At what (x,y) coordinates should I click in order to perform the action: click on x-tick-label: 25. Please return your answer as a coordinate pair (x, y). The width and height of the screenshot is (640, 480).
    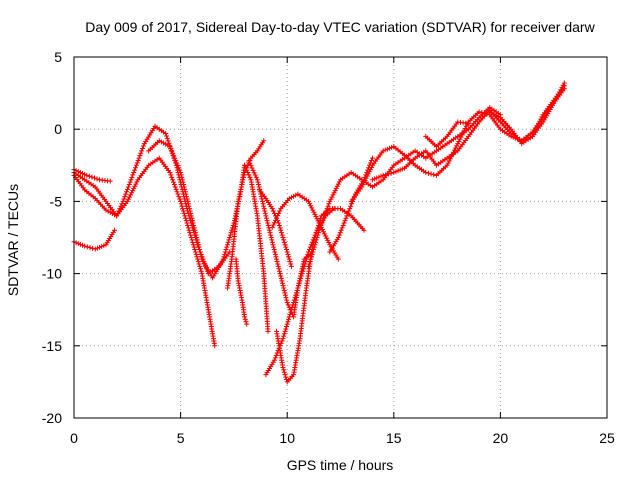
    Looking at the image, I should click on (607, 438).